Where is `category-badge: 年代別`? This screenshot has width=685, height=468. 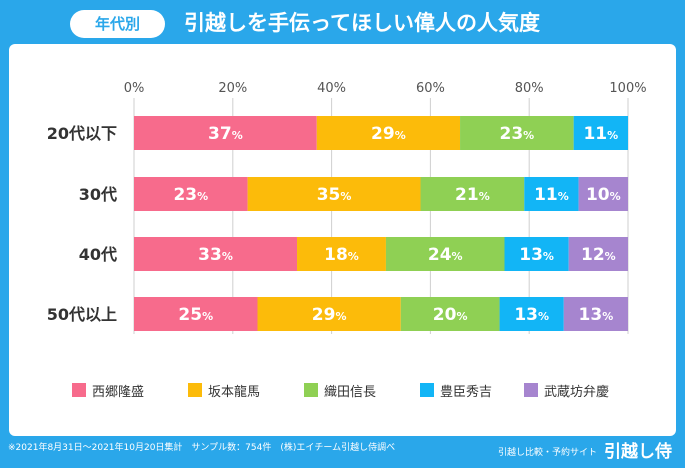
category-badge: 年代別 is located at coordinates (117, 24).